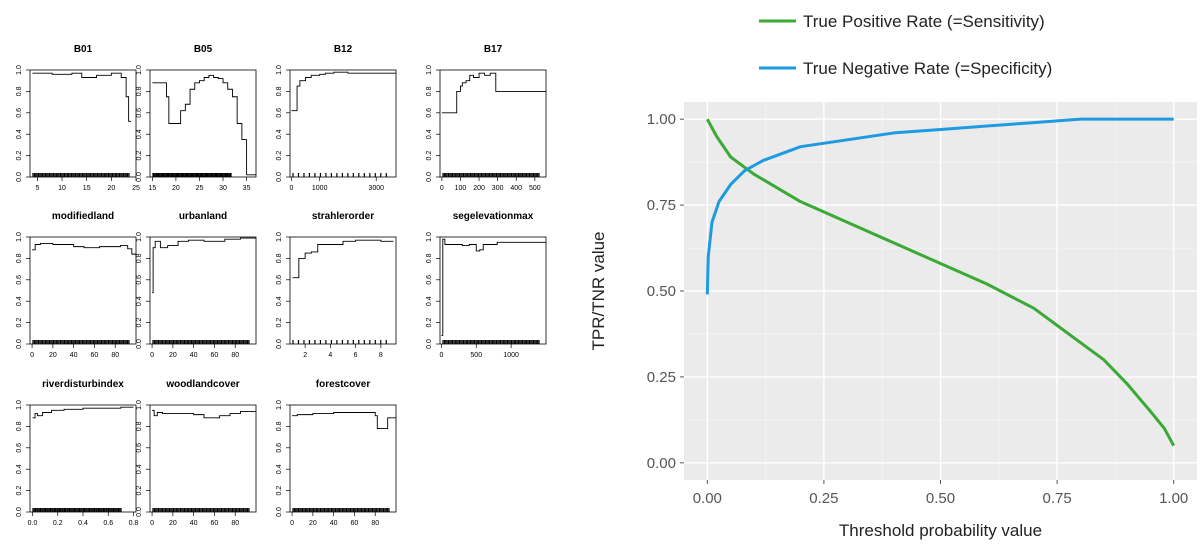  Describe the element at coordinates (200, 188) in the screenshot. I see `x-tick-label: 25` at that location.